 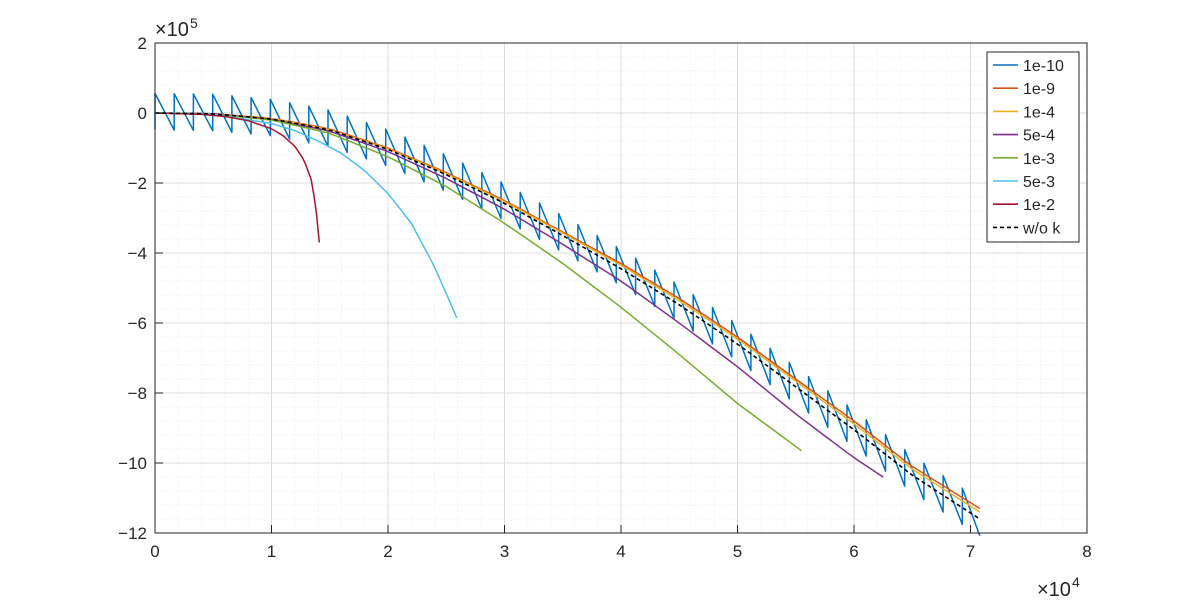 I want to click on y-tick-label: −4, so click(x=137, y=253).